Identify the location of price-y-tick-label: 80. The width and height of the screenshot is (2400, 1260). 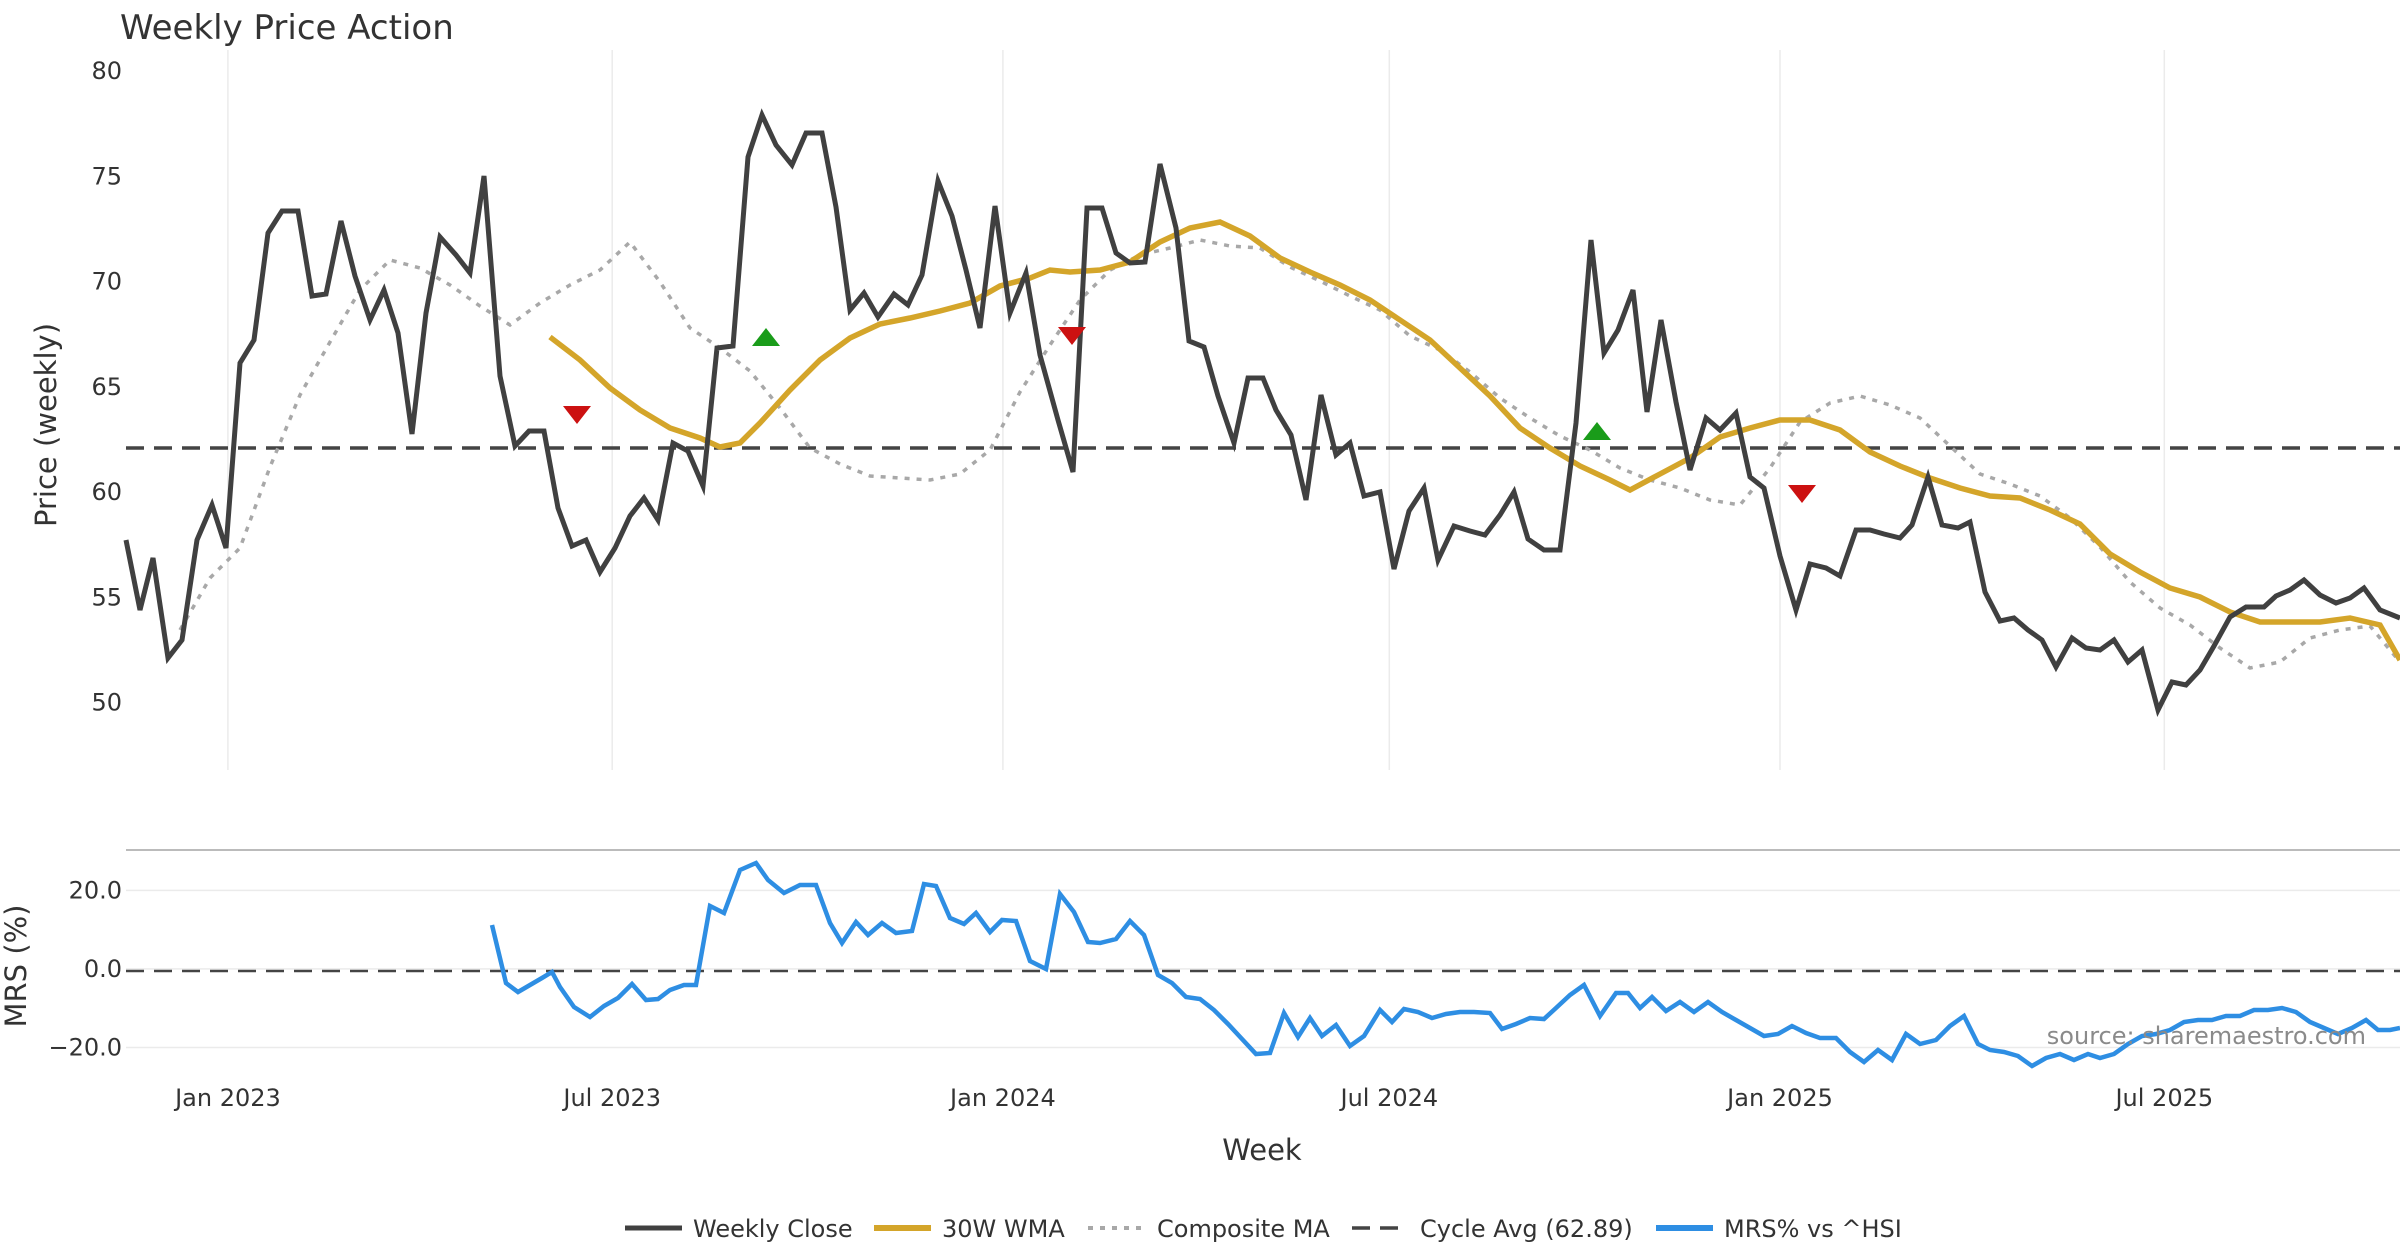
(106, 71).